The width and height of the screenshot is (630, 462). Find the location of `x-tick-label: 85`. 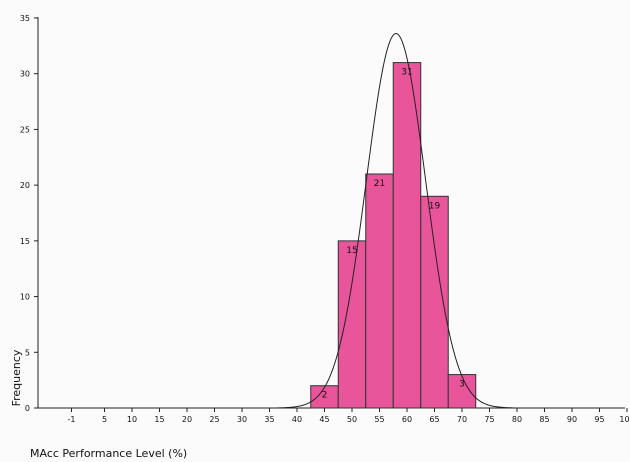

x-tick-label: 85 is located at coordinates (544, 419).